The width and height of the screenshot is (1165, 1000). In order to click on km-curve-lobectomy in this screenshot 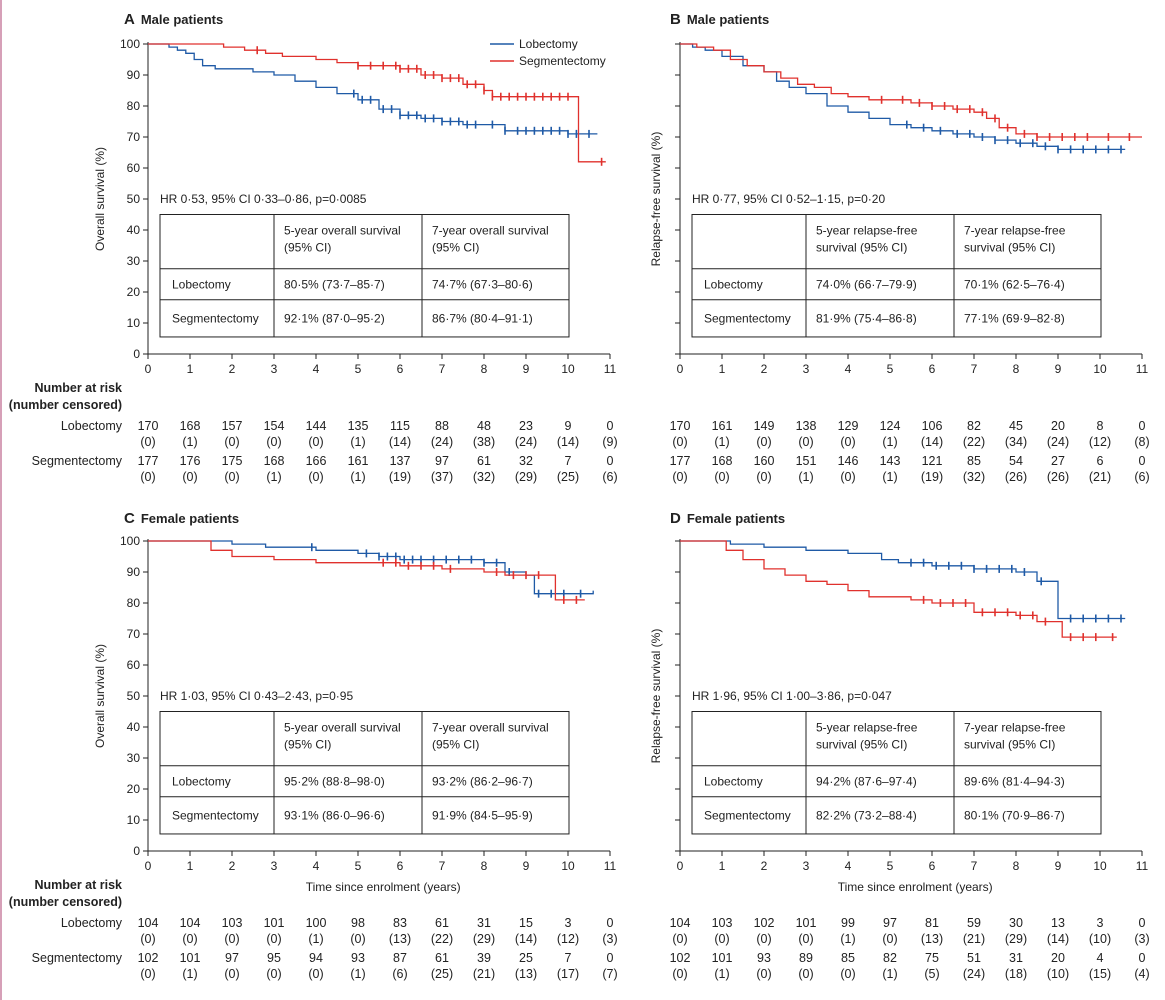, I will do `click(371, 567)`.